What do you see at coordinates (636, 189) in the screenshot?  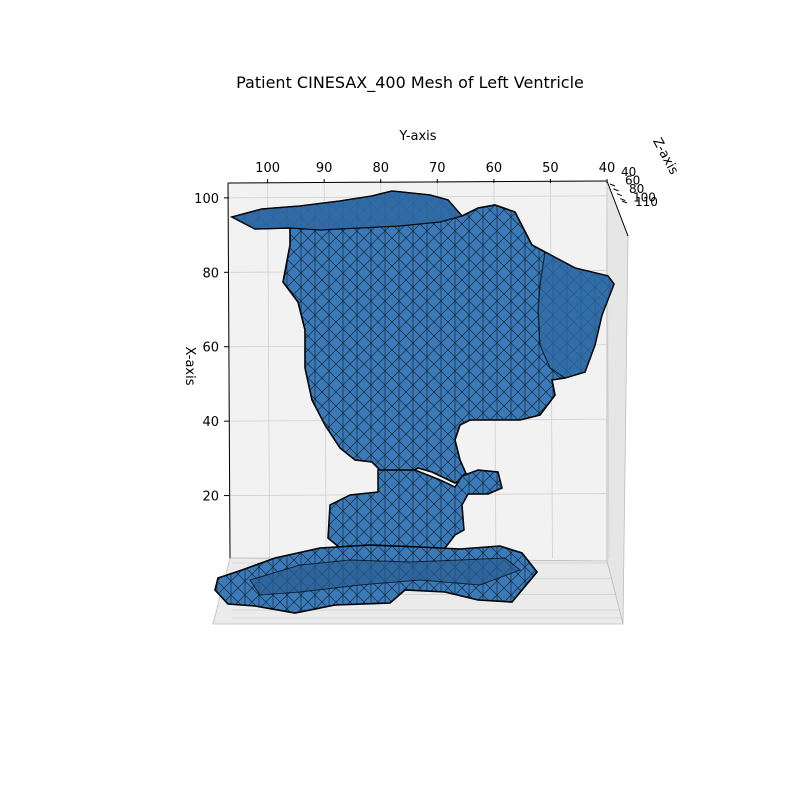 I see `z-tick-label: 80` at bounding box center [636, 189].